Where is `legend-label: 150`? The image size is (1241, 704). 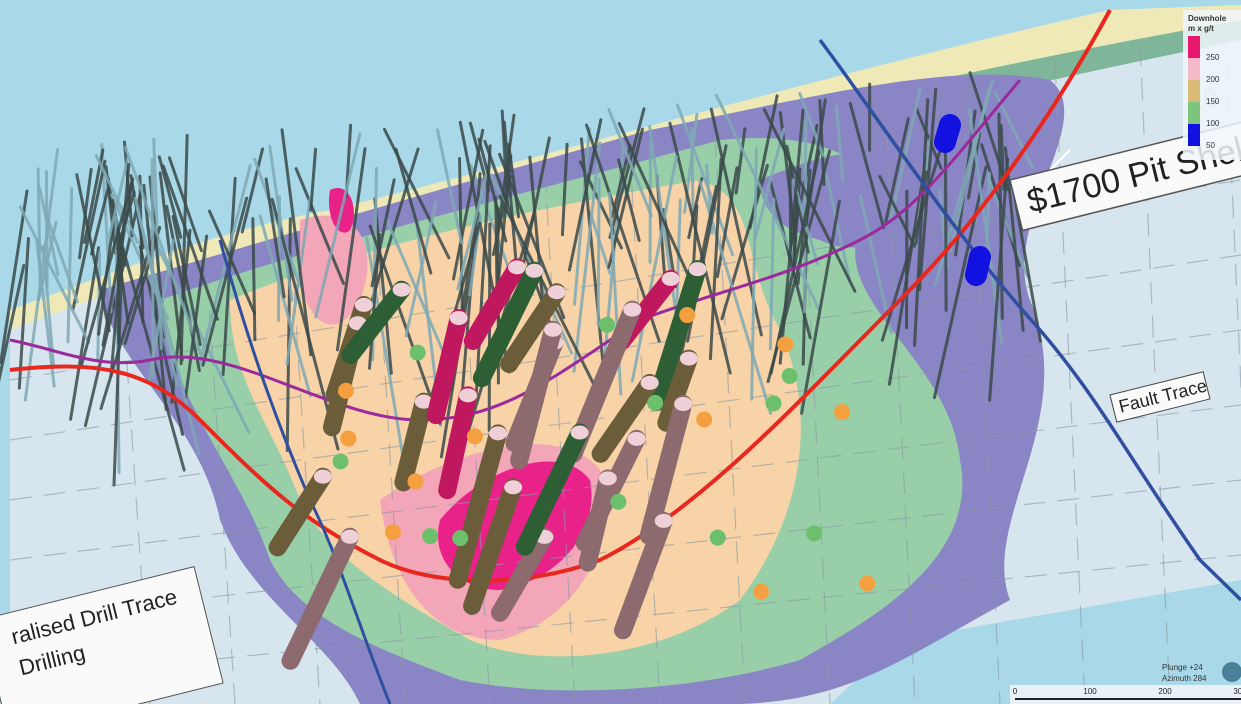
legend-label: 150 is located at coordinates (1213, 101).